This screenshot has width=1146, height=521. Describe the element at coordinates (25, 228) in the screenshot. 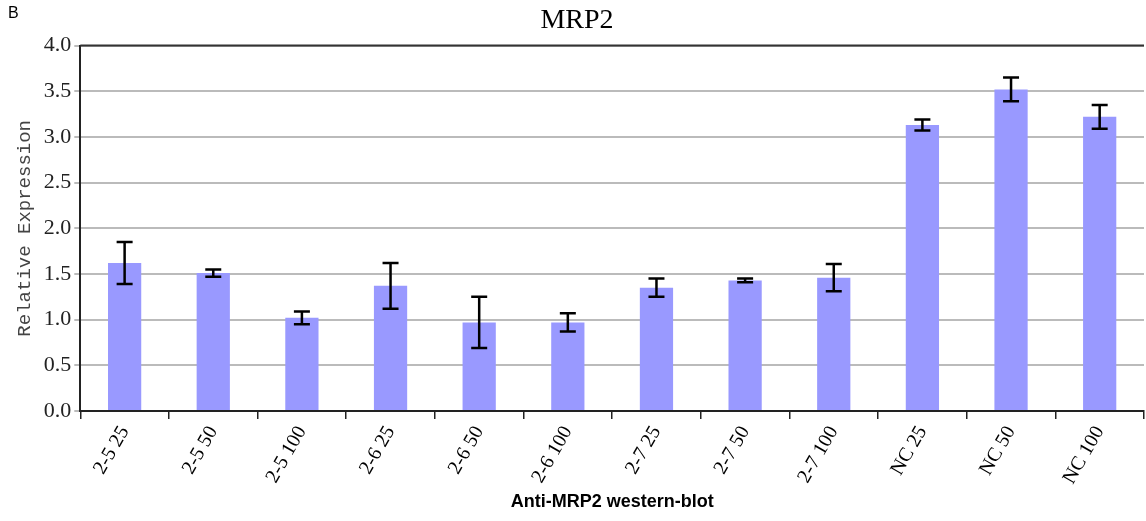

I see `y-axis-title: Relative Expression` at that location.